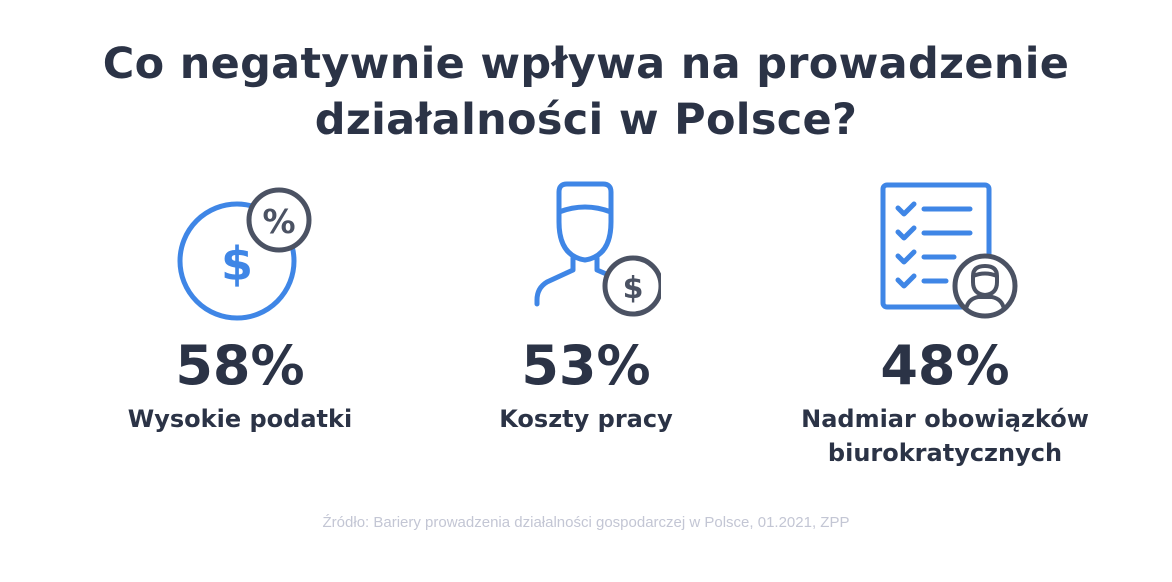  What do you see at coordinates (945, 419) in the screenshot?
I see `stat-label-line-1: Nadmiar obowiązków` at bounding box center [945, 419].